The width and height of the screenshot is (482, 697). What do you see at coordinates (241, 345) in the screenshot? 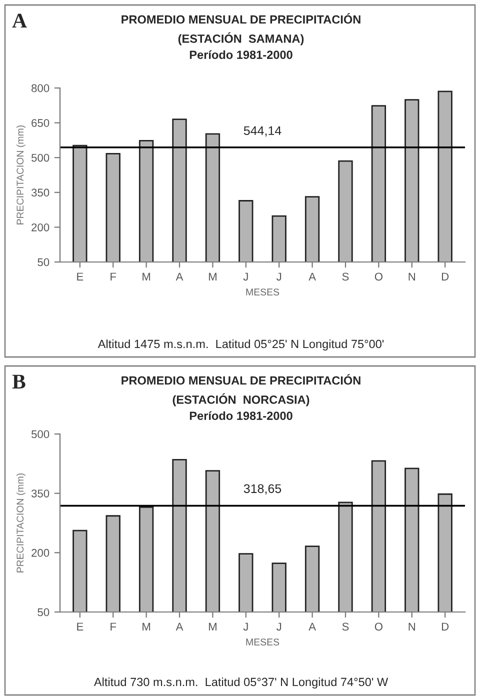
I see `text: Altitud 1475 m.s.n.m. Latitud 05°25' N Longitud 75°00'` at bounding box center [241, 345].